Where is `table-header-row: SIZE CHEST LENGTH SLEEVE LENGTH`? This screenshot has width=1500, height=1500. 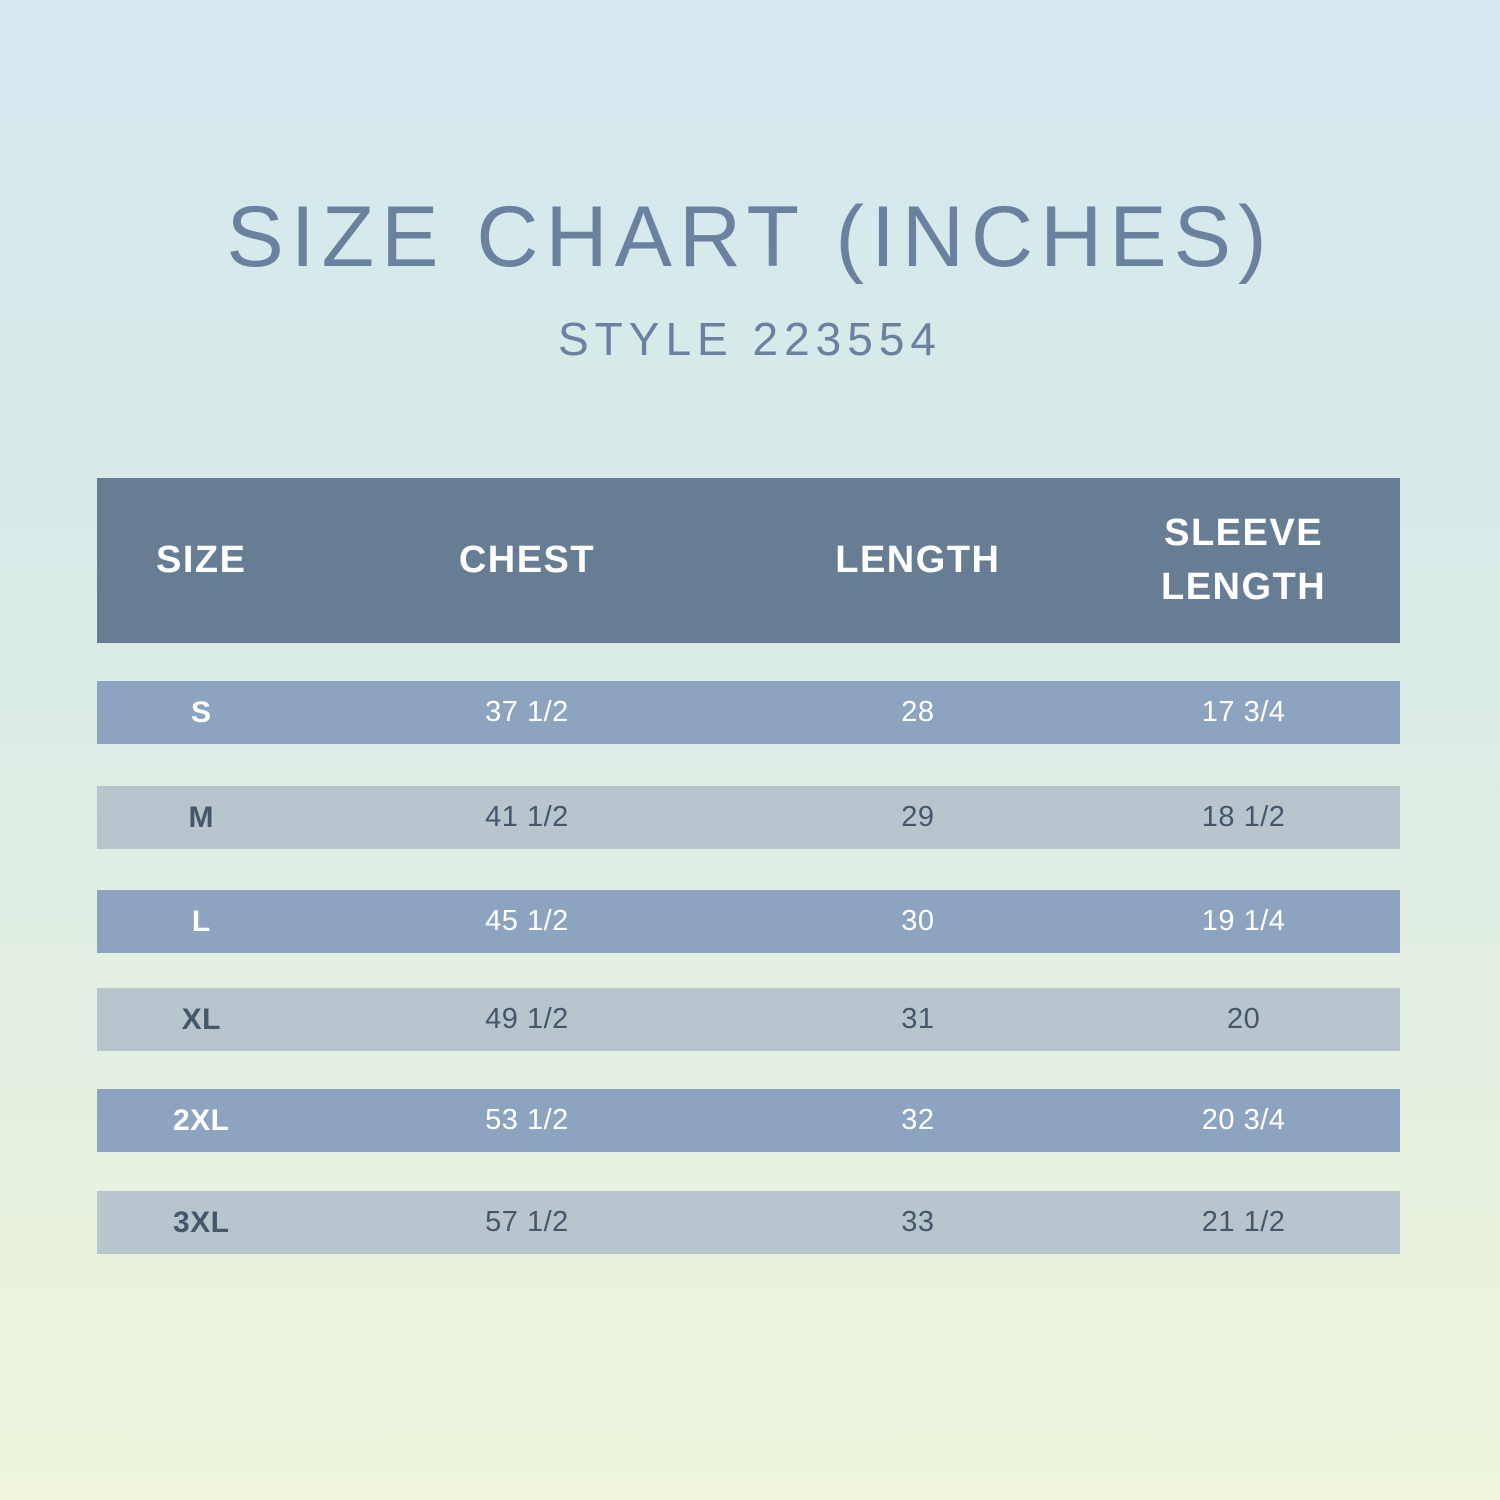 table-header-row: SIZE CHEST LENGTH SLEEVE LENGTH is located at coordinates (748, 560).